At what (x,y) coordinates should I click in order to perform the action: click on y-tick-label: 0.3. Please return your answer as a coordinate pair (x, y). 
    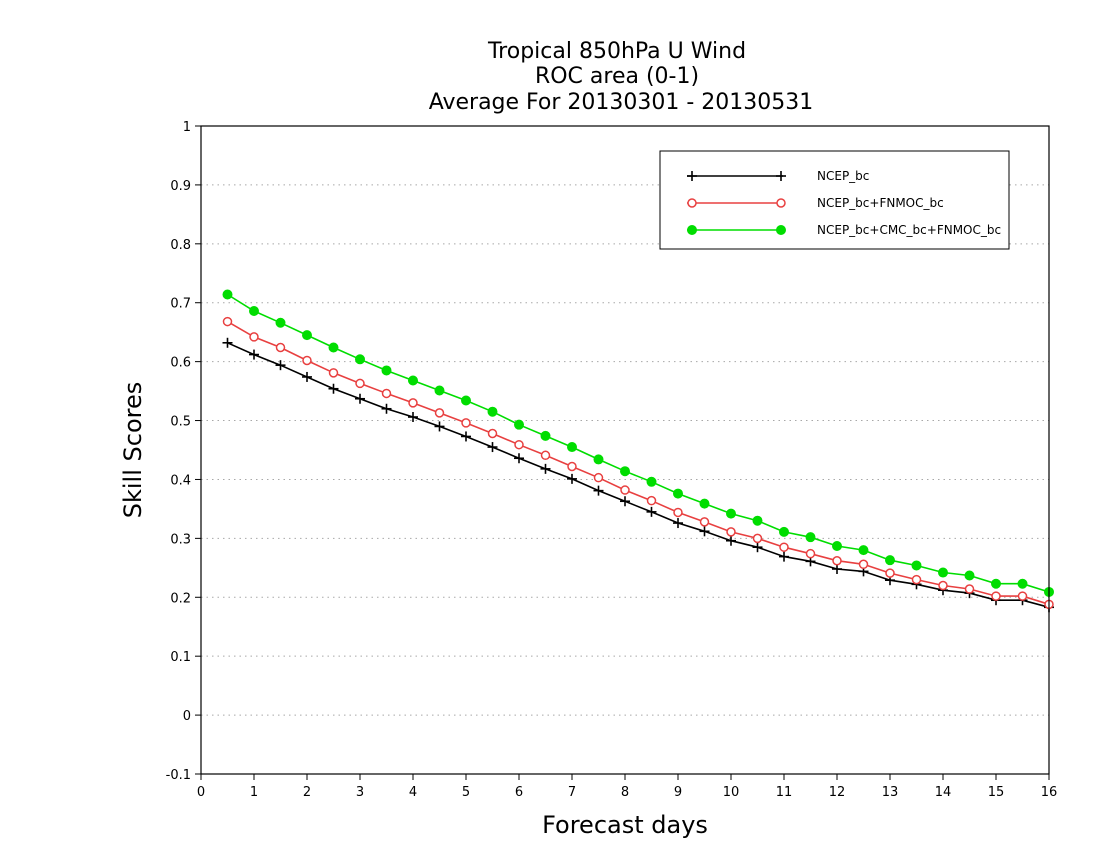
    Looking at the image, I should click on (180, 539).